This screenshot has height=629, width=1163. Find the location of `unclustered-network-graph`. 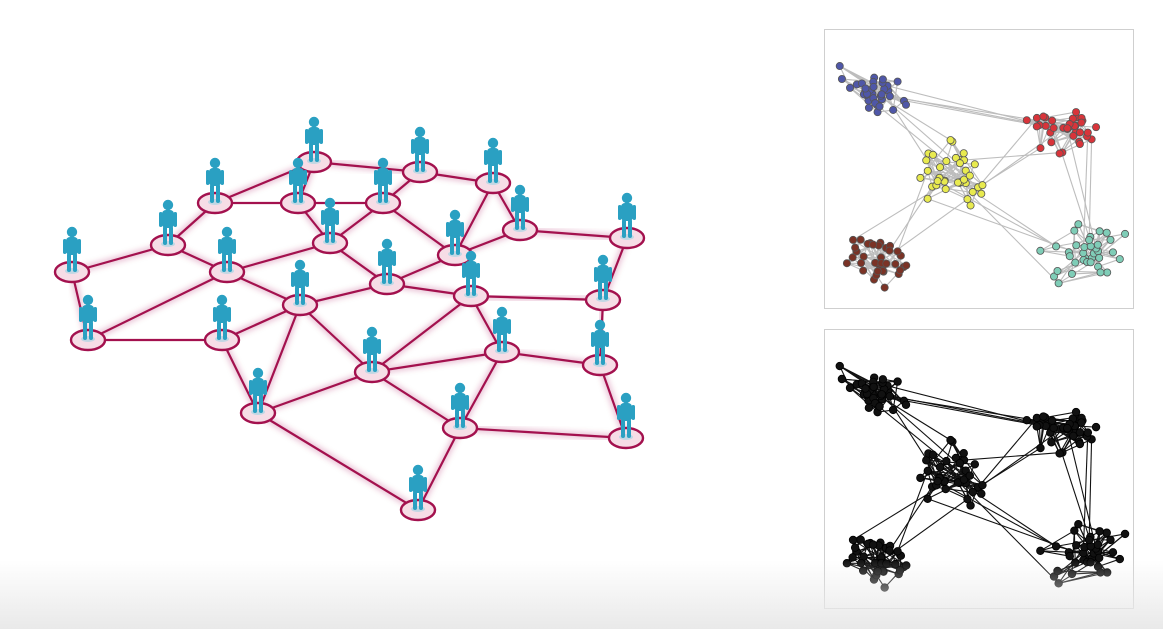

unclustered-network-graph is located at coordinates (982, 476).